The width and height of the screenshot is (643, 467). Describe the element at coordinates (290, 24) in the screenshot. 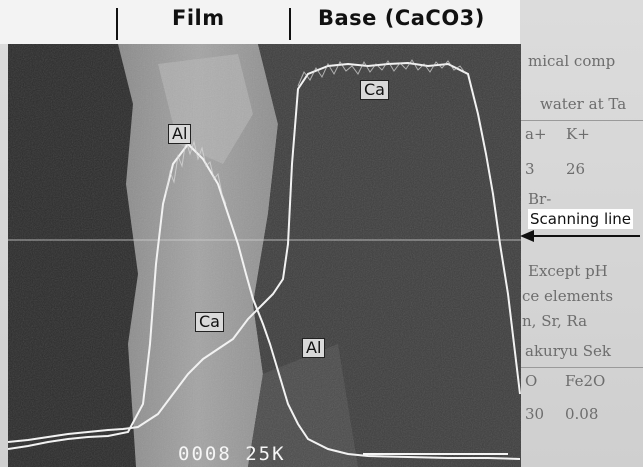

I see `film-base-boundary-tick` at that location.